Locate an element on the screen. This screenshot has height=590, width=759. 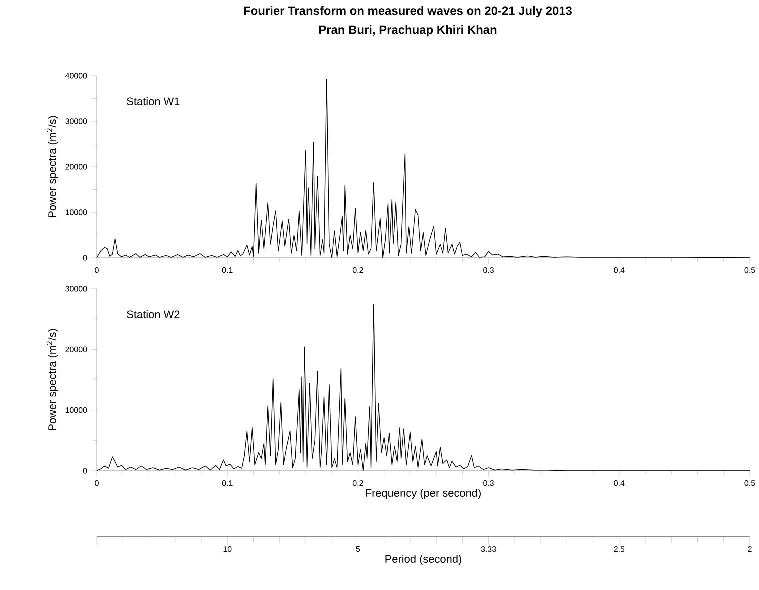
annotation: Station W1 is located at coordinates (153, 101).